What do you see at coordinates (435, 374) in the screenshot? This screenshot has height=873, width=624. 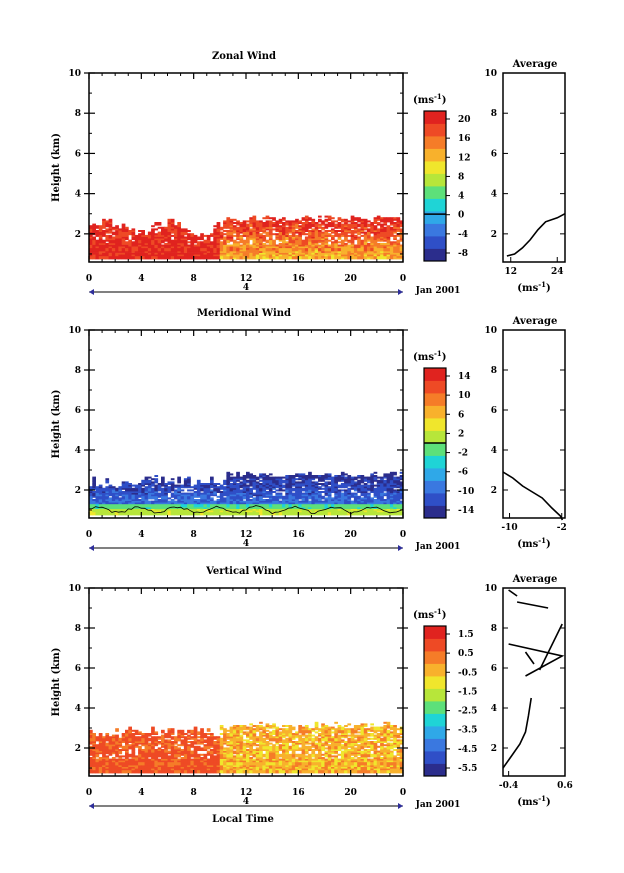 I see `colorbar-segment` at bounding box center [435, 374].